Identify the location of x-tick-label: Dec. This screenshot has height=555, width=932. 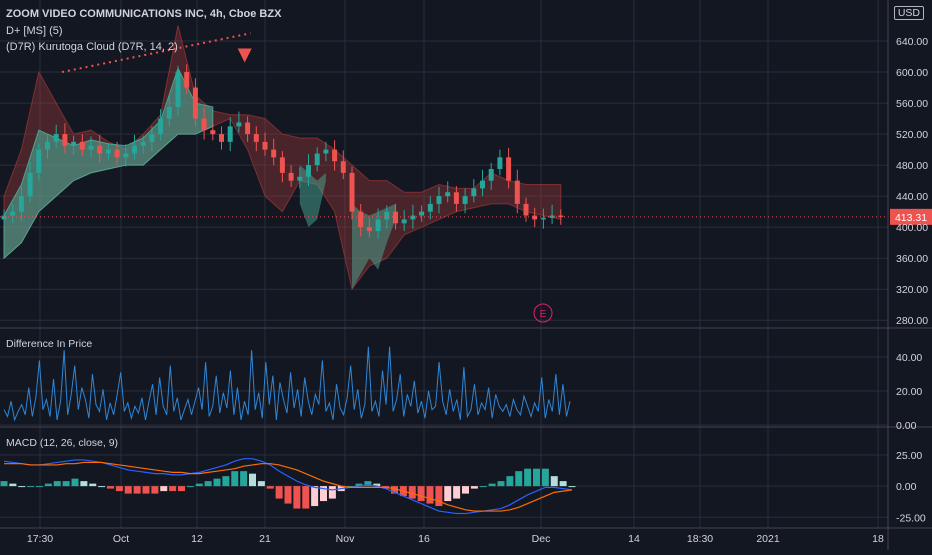
(541, 539).